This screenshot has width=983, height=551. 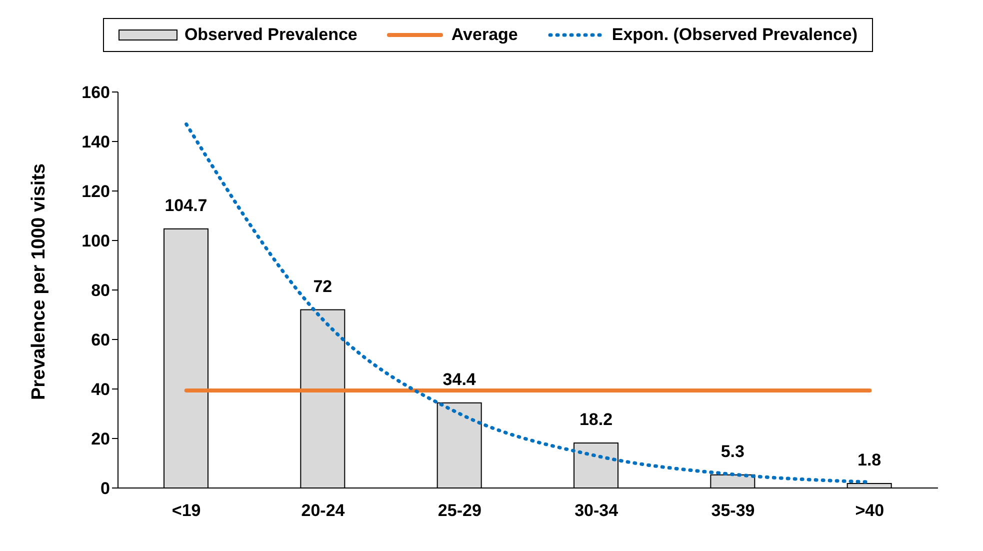 What do you see at coordinates (733, 510) in the screenshot?
I see `x-tick-label: 35-39` at bounding box center [733, 510].